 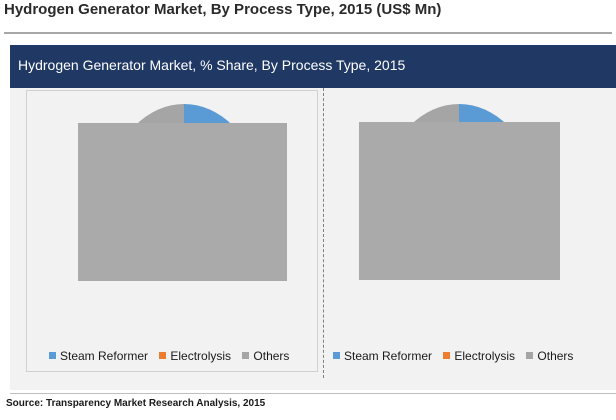 I want to click on chart-divider, so click(x=323, y=233).